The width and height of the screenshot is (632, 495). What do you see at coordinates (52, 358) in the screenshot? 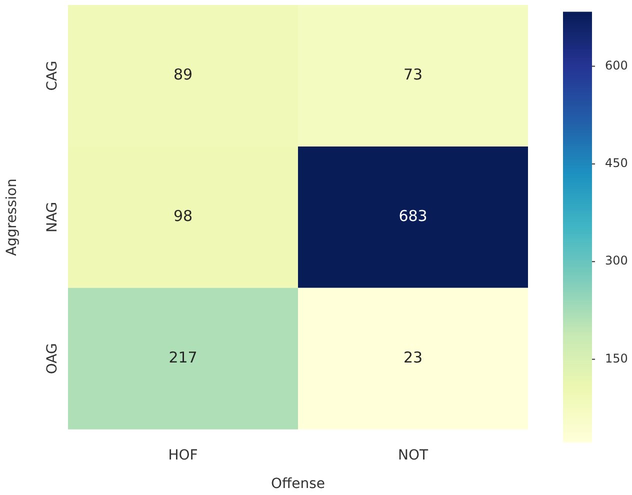
I see `y-tick-label: OAG` at bounding box center [52, 358].